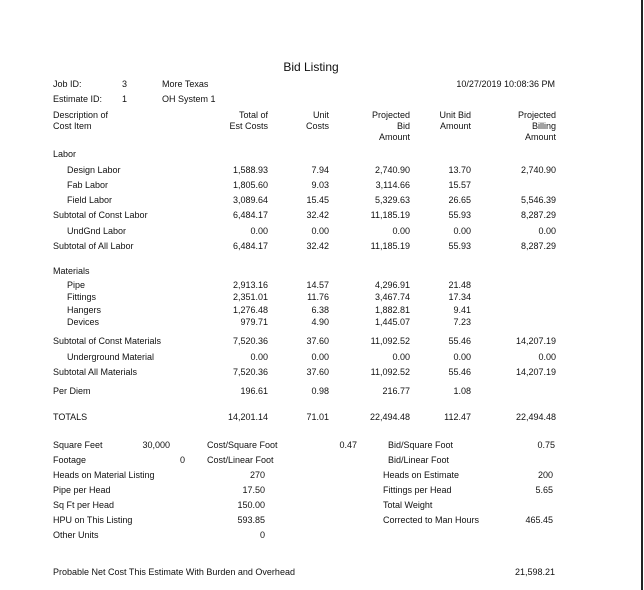  I want to click on cost-sq-ft-label: Cost/Square Foot, so click(242, 445).